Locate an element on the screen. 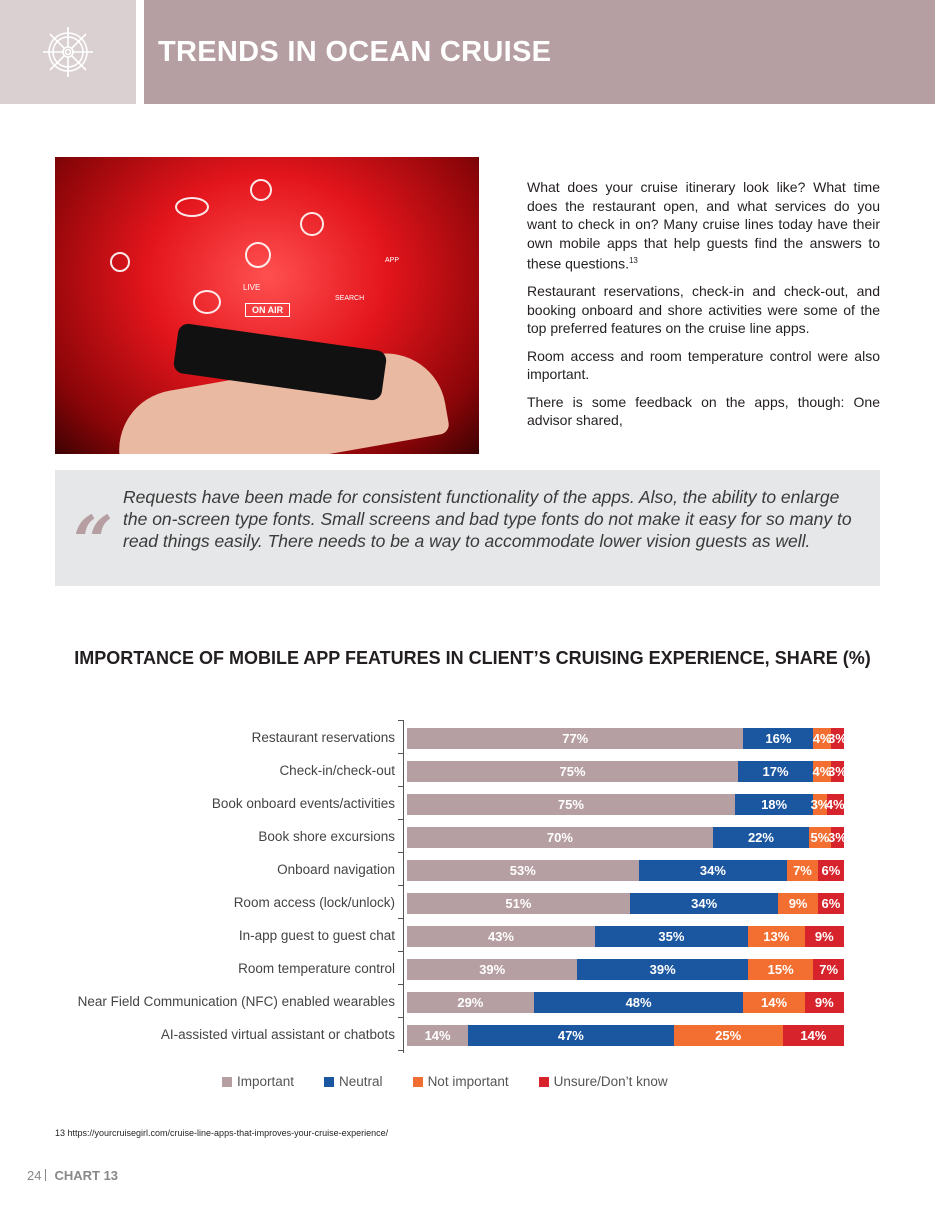 The height and width of the screenshot is (1210, 935). search-label: SEARCH is located at coordinates (350, 298).